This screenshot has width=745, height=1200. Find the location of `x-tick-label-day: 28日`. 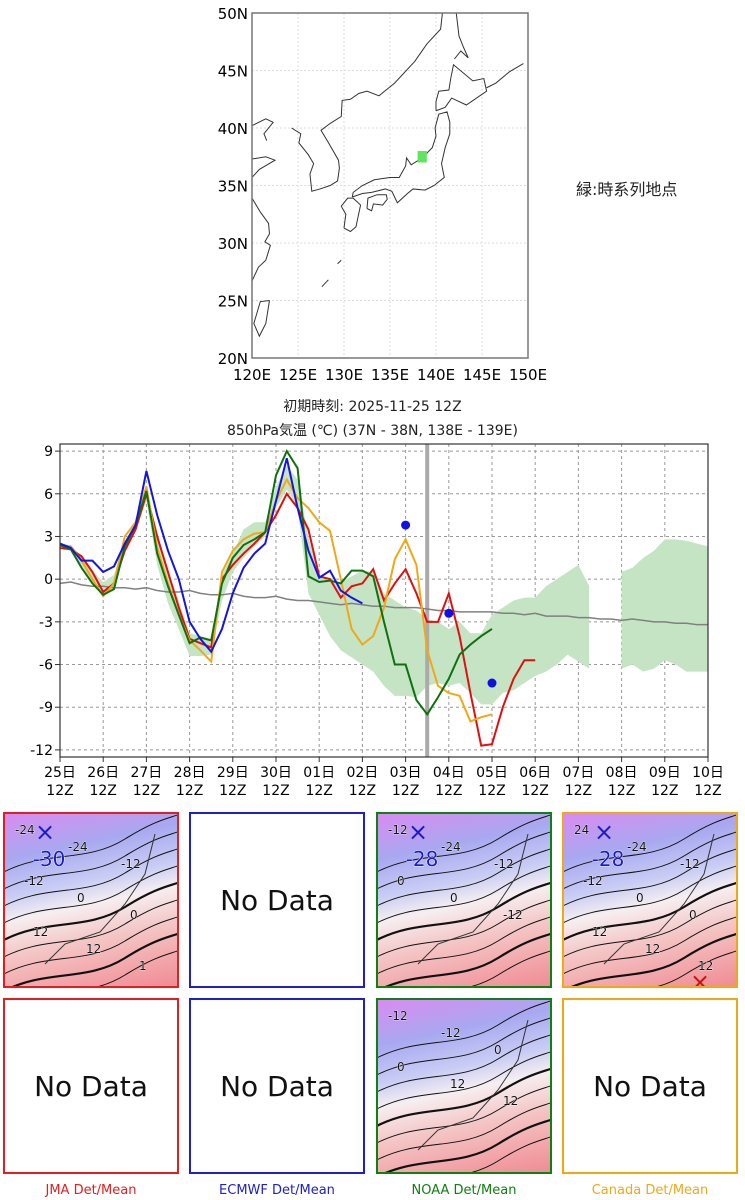

x-tick-label-day: 28日 is located at coordinates (190, 773).